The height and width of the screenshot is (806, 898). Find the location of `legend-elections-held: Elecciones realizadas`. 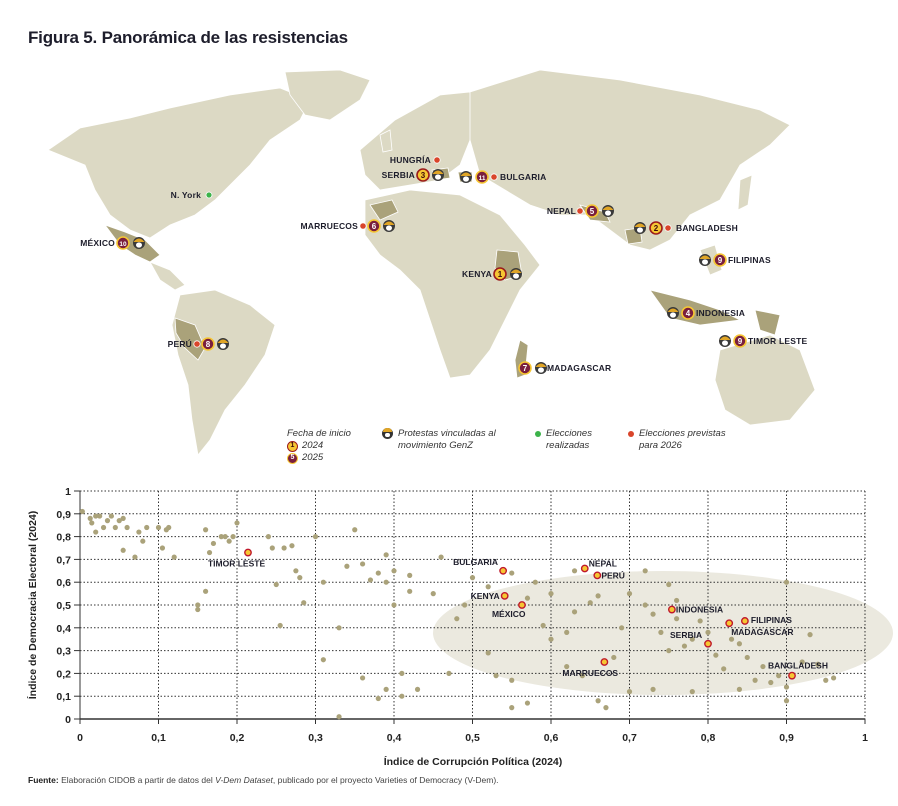

legend-elections-held: Elecciones realizadas is located at coordinates (563, 440).